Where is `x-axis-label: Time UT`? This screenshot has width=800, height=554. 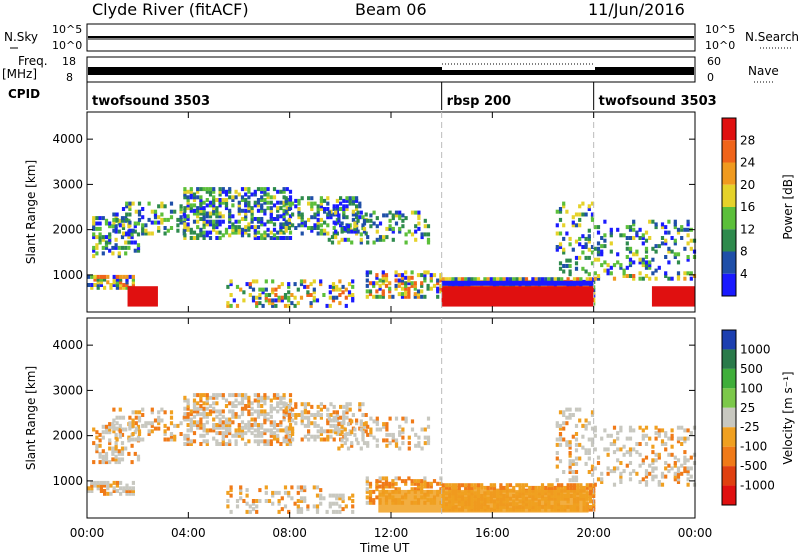
x-axis-label: Time UT is located at coordinates (384, 547).